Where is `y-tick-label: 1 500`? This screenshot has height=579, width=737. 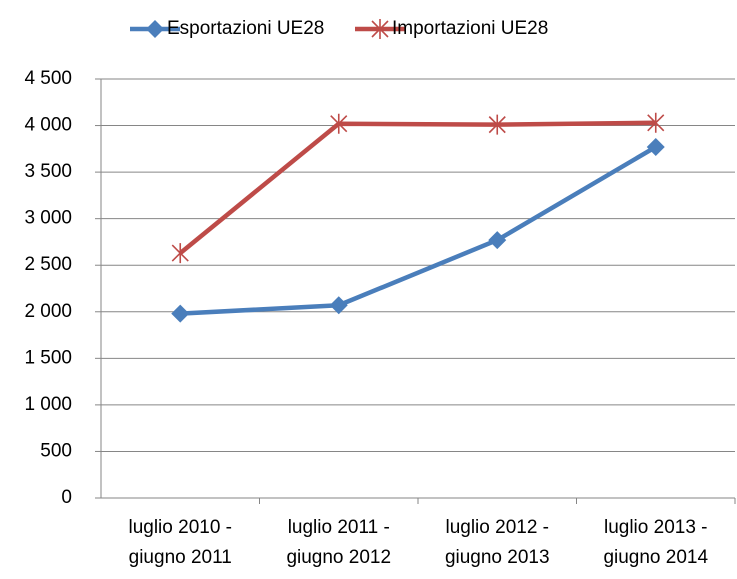 y-tick-label: 1 500 is located at coordinates (48, 357).